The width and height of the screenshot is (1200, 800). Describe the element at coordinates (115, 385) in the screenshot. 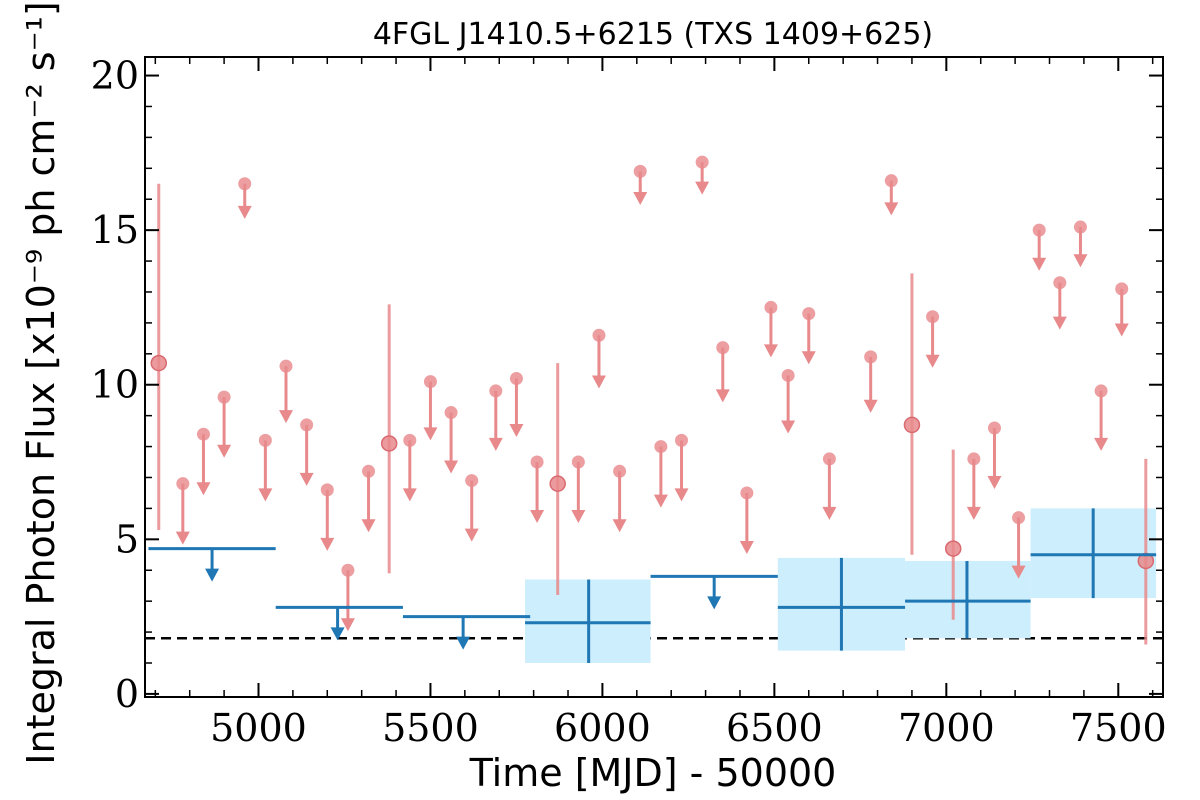

I see `y-tick-label: 10` at that location.